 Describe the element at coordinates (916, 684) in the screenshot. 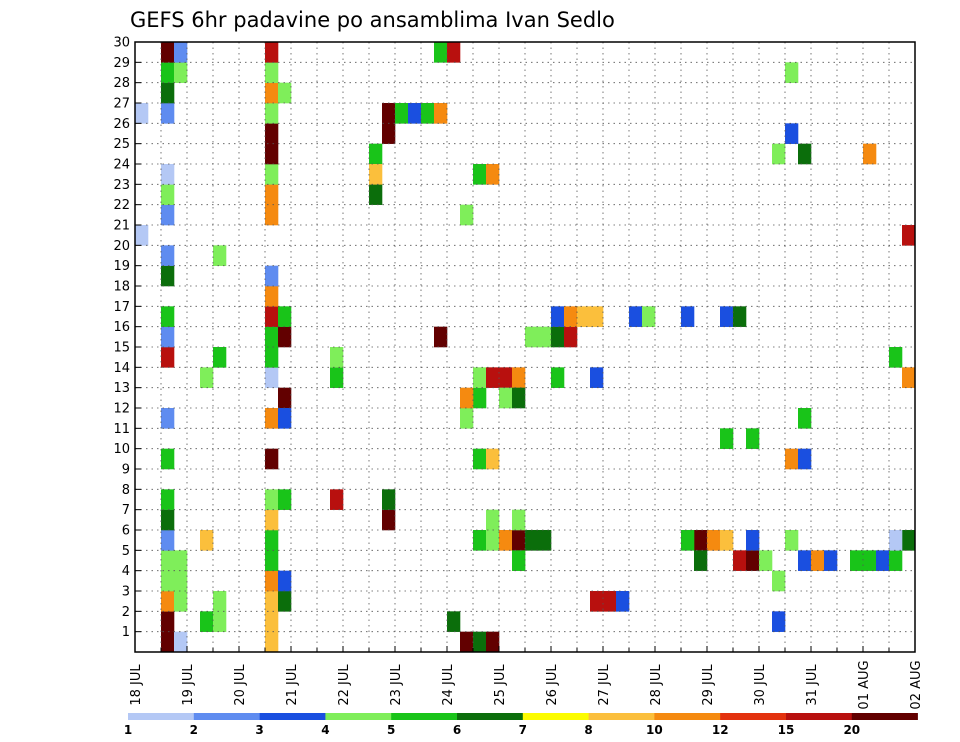

I see `x-tick-label: 02 AUG` at that location.